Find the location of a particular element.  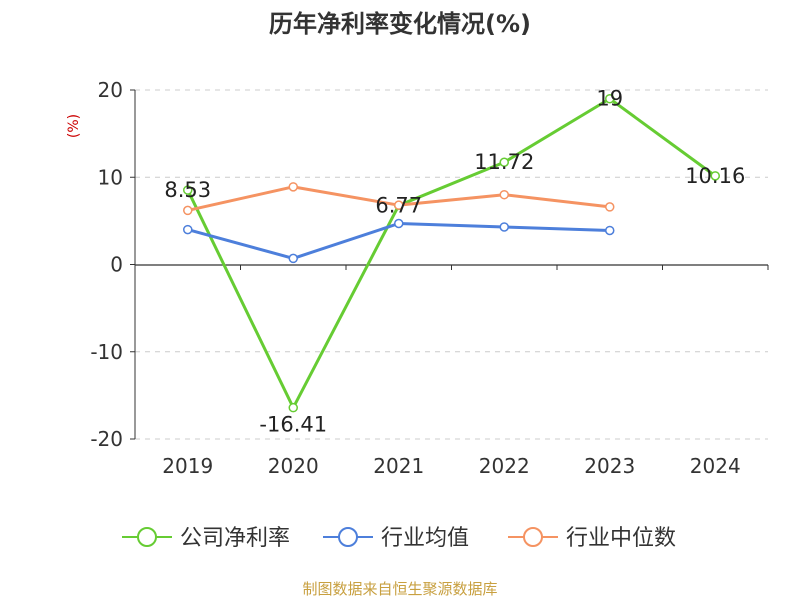

legend-item: 公司净利率 is located at coordinates (206, 538).